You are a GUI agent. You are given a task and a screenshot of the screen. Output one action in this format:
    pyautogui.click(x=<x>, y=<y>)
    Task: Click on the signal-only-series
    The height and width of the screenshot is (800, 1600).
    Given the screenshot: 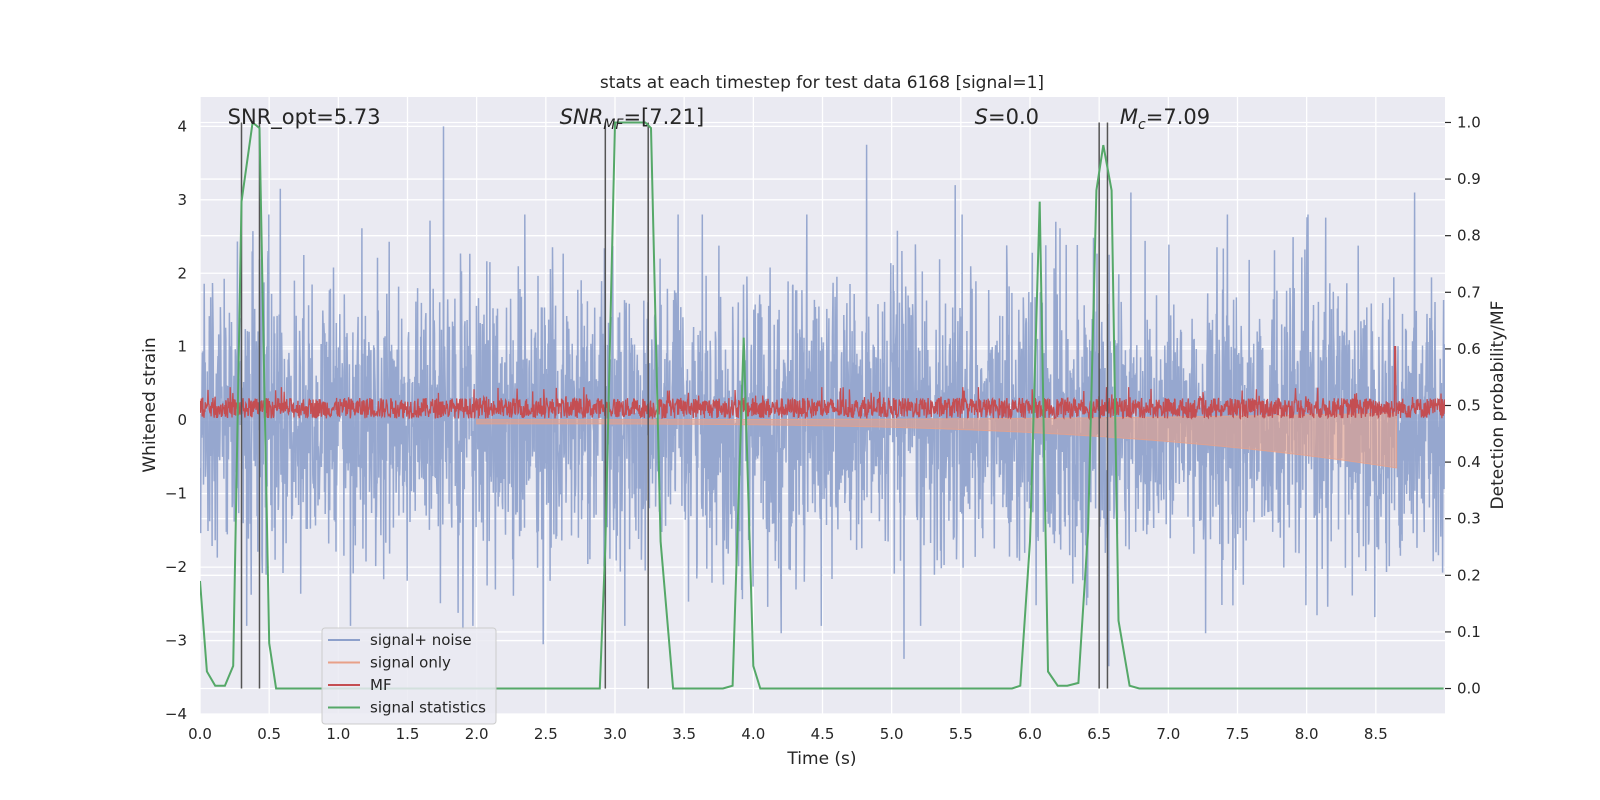 What is the action you would take?
    pyautogui.click(x=937, y=440)
    